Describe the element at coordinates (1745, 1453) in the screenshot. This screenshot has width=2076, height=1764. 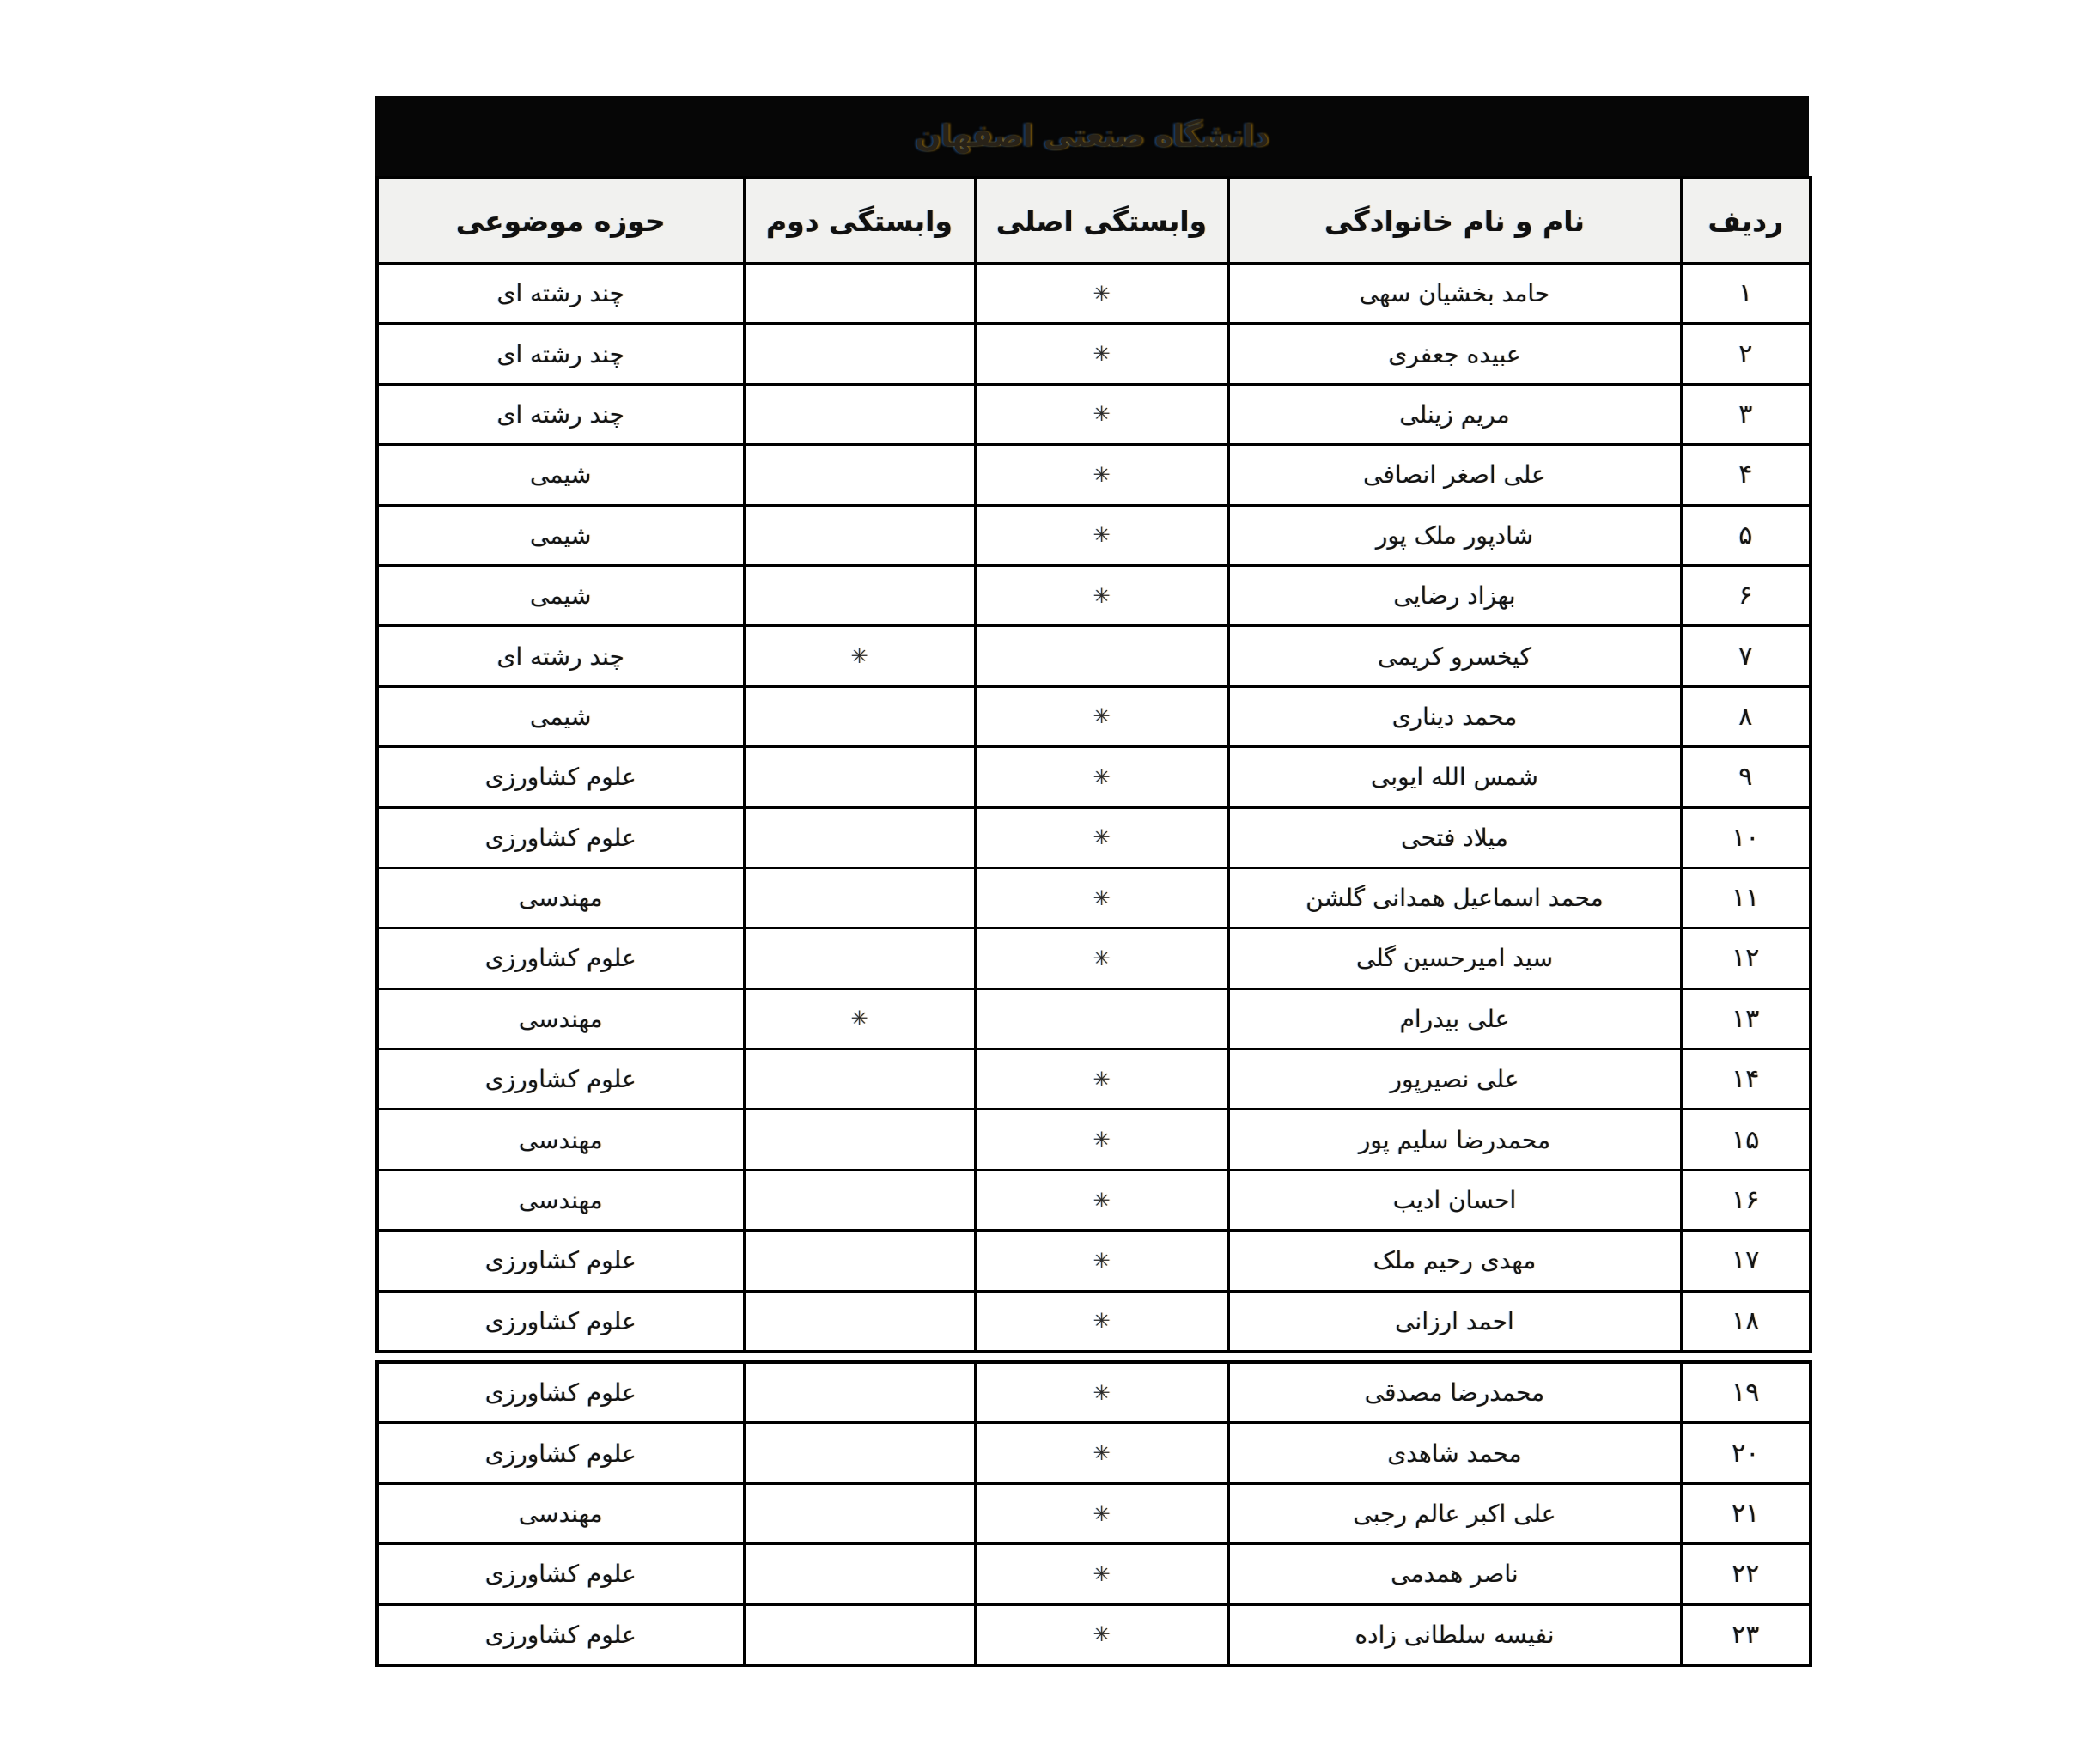
I see `cell-row-number: ۲۰` at that location.